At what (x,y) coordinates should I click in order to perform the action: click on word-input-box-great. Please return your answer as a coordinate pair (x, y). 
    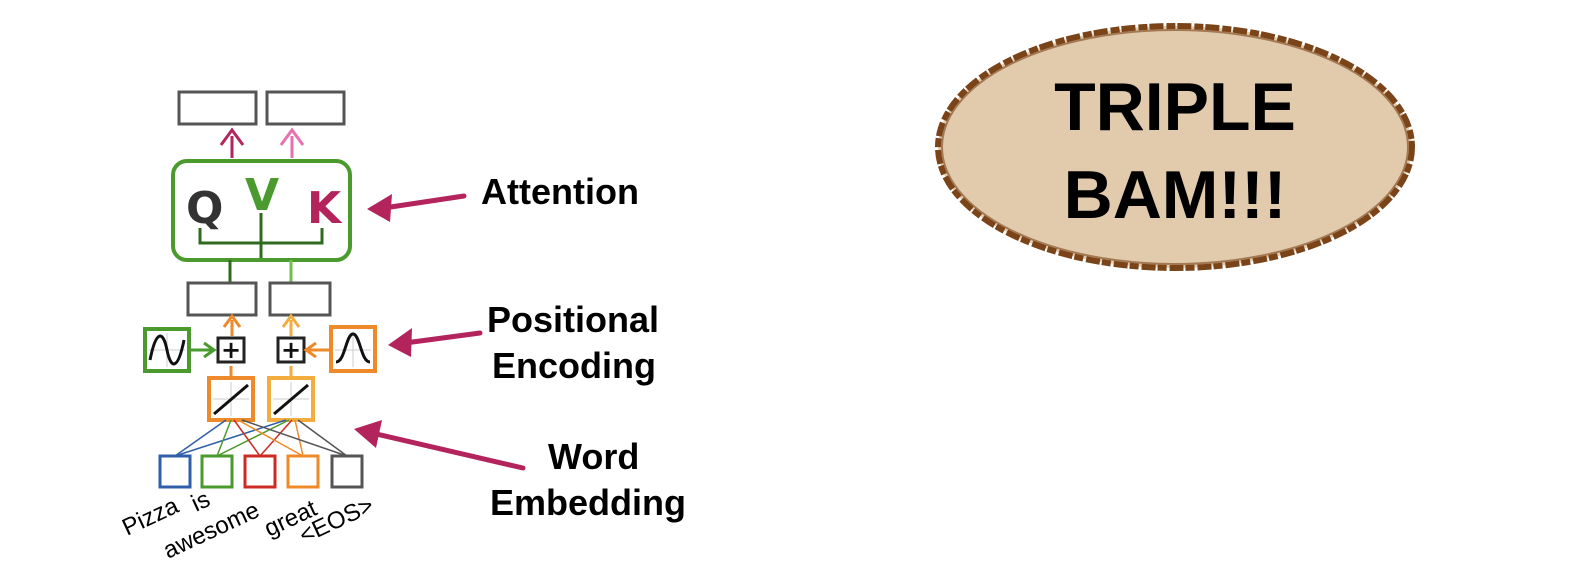
    Looking at the image, I should click on (303, 471).